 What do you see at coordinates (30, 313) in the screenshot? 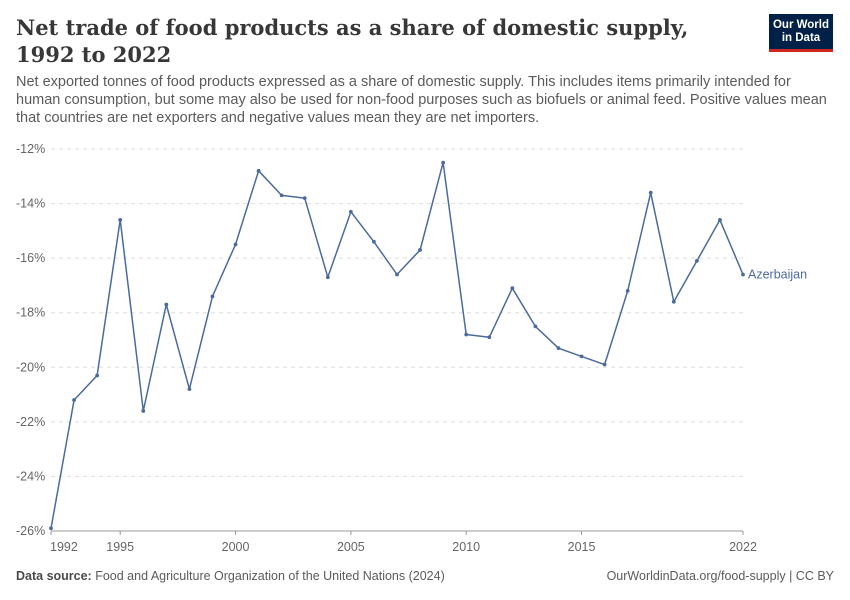
I see `y-tick-label: -18%` at bounding box center [30, 313].